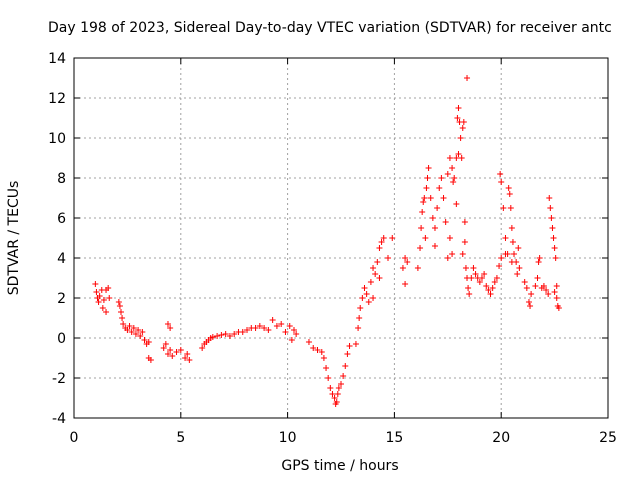 This screenshot has height=480, width=640. I want to click on x-tick-label: 15, so click(394, 438).